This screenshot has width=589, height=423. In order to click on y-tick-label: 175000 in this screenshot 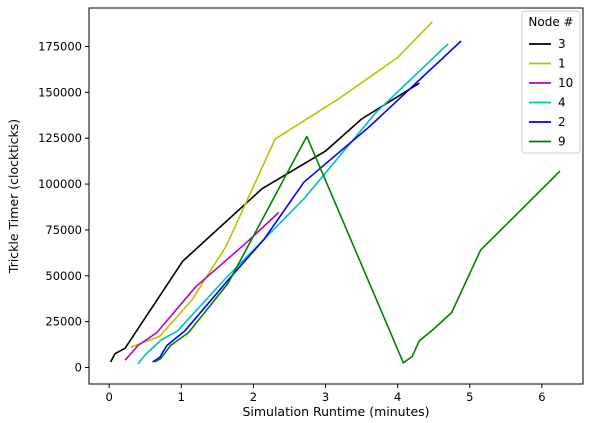, I will do `click(60, 47)`.